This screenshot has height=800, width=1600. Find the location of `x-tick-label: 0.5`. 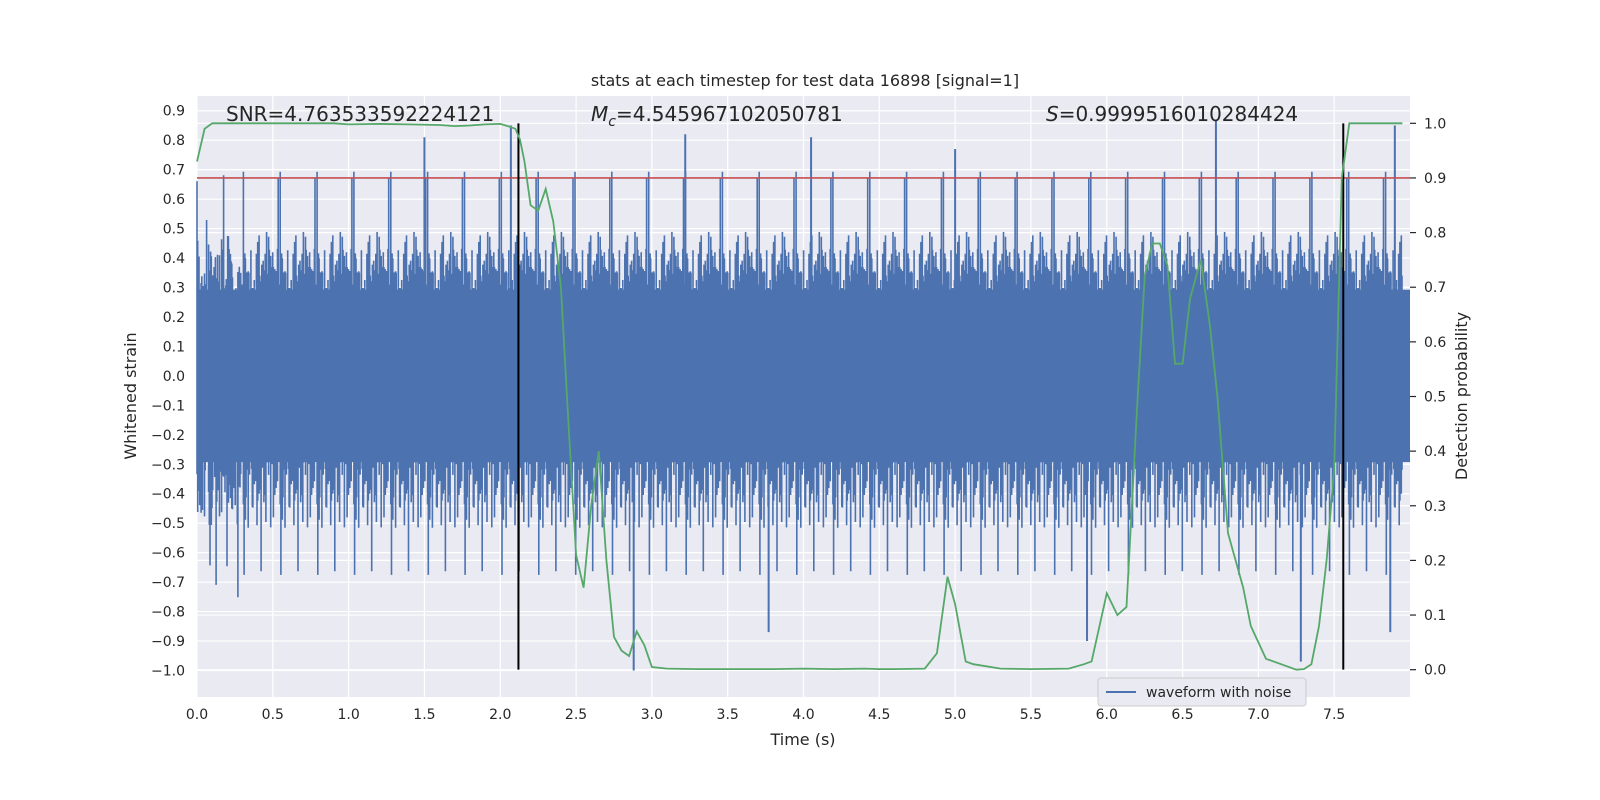

x-tick-label: 0.5 is located at coordinates (273, 715).